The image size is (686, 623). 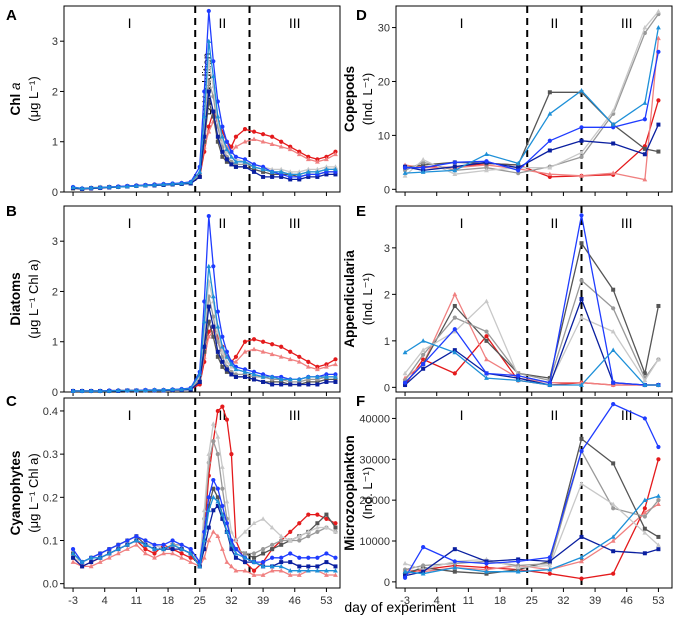 What do you see at coordinates (367, 99) in the screenshot?
I see `y-axis-units: (Ind. L⁻¹)` at bounding box center [367, 99].